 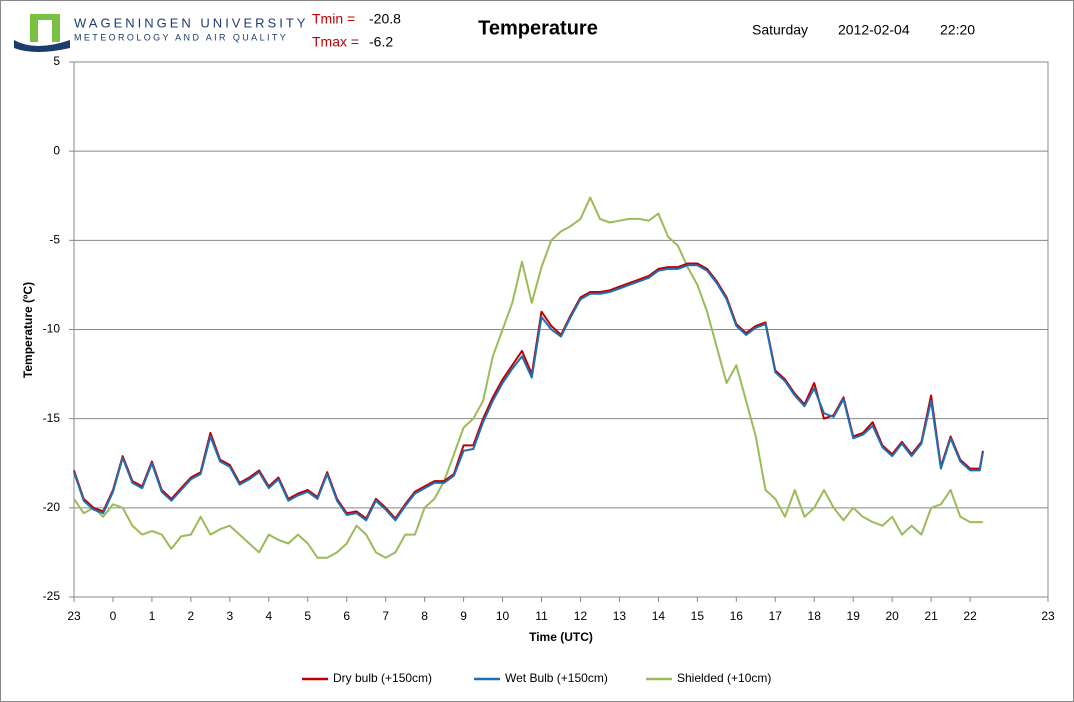 I want to click on x-tick-label: 11, so click(x=541, y=616).